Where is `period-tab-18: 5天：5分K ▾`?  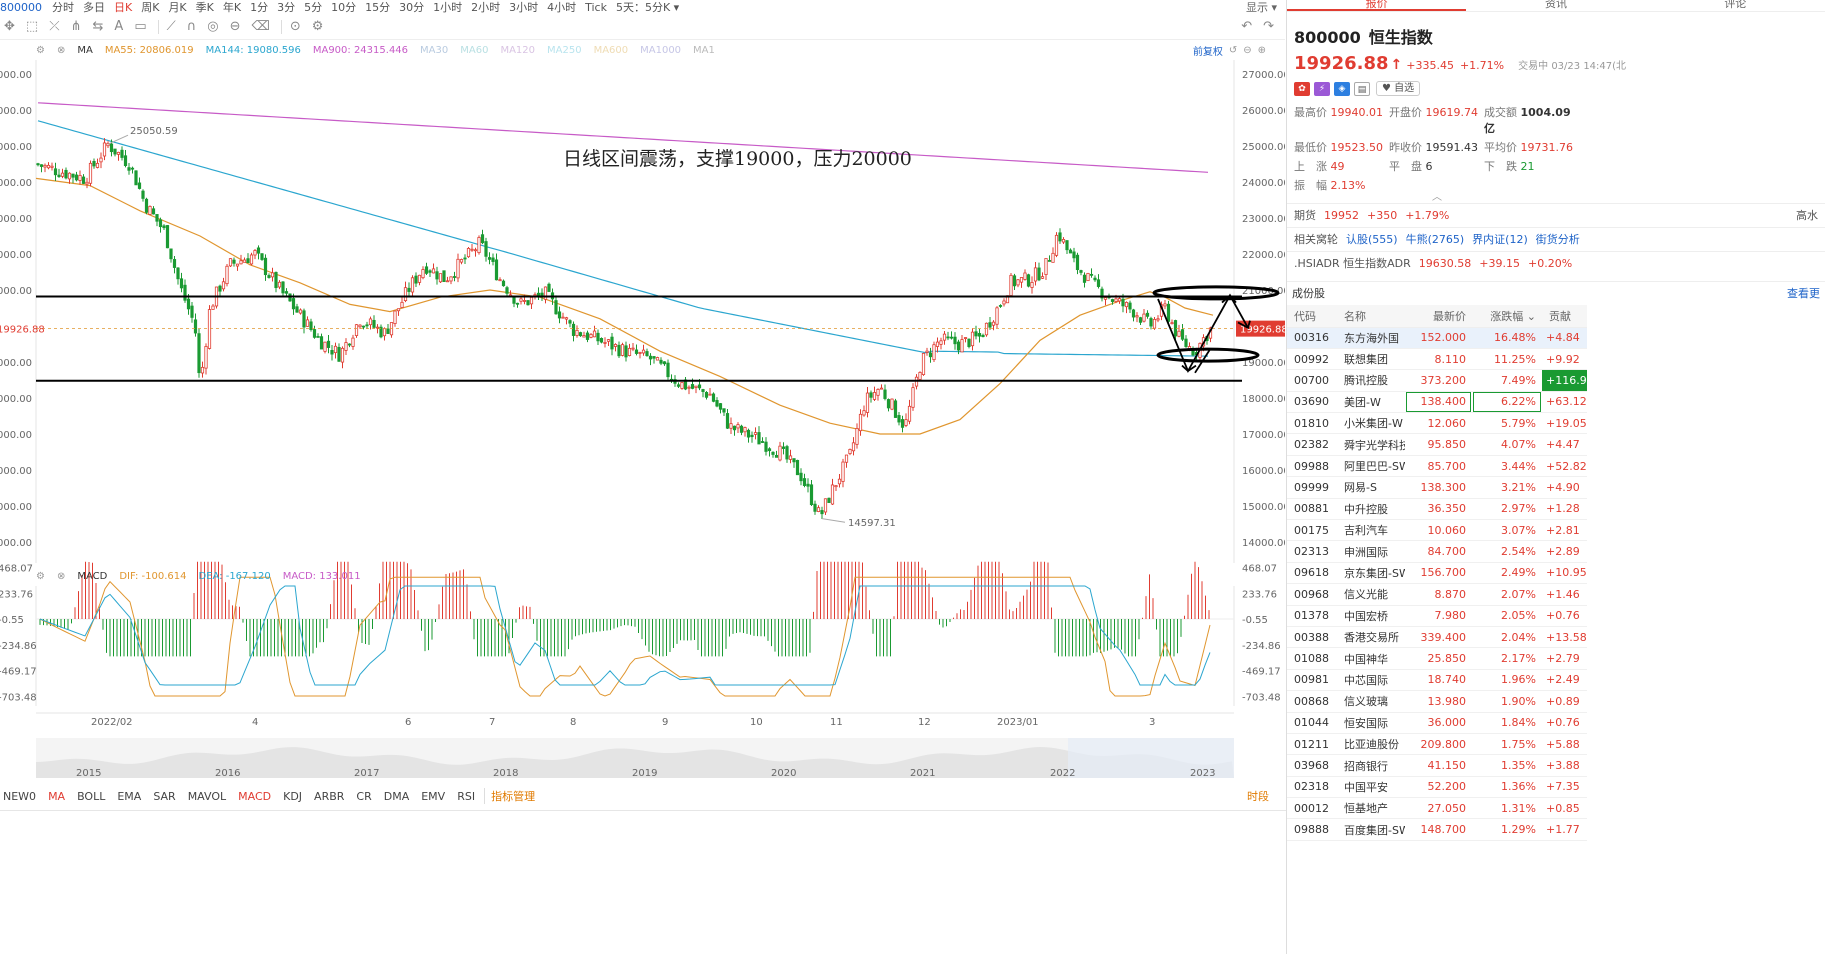
period-tab-18: 5天：5分K ▾ is located at coordinates (647, 7).